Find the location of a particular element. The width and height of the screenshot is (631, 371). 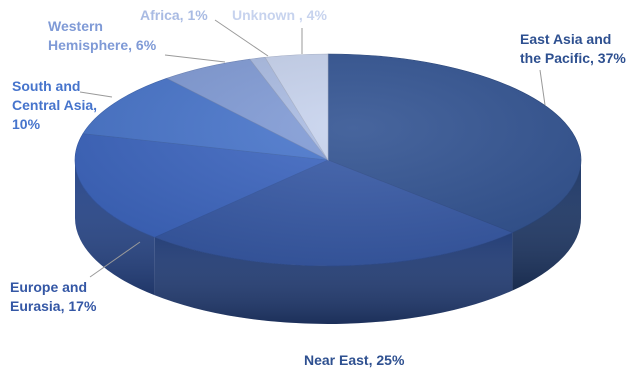

leader-line-africa is located at coordinates (241, 38).